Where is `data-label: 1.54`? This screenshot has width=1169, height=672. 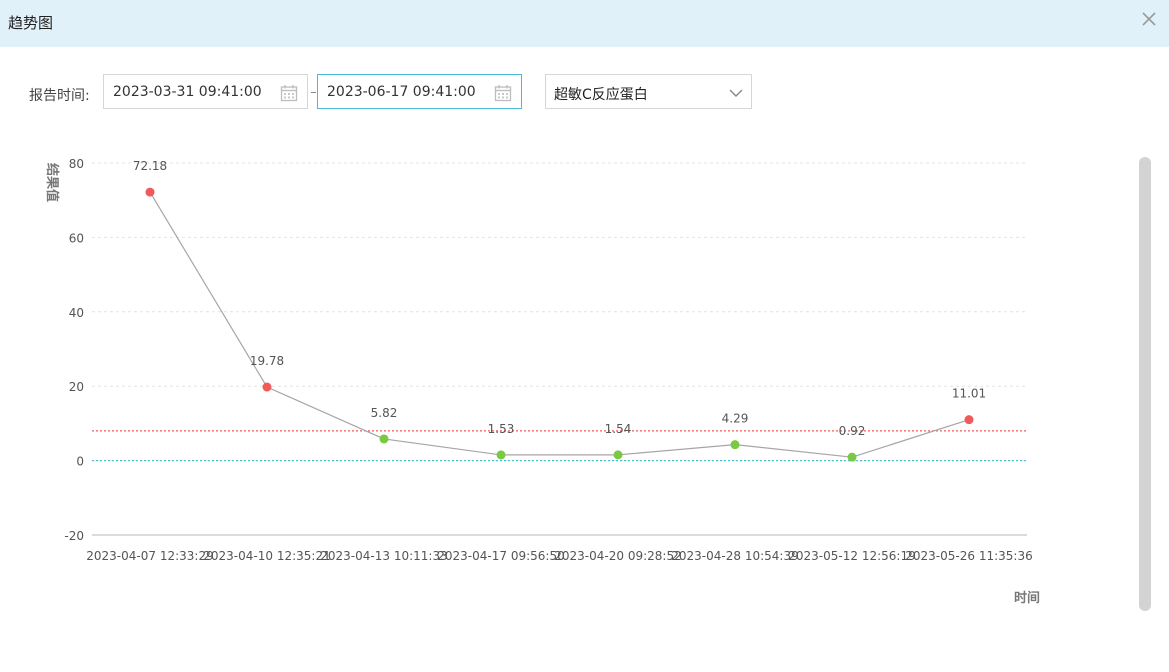
data-label: 1.54 is located at coordinates (618, 429).